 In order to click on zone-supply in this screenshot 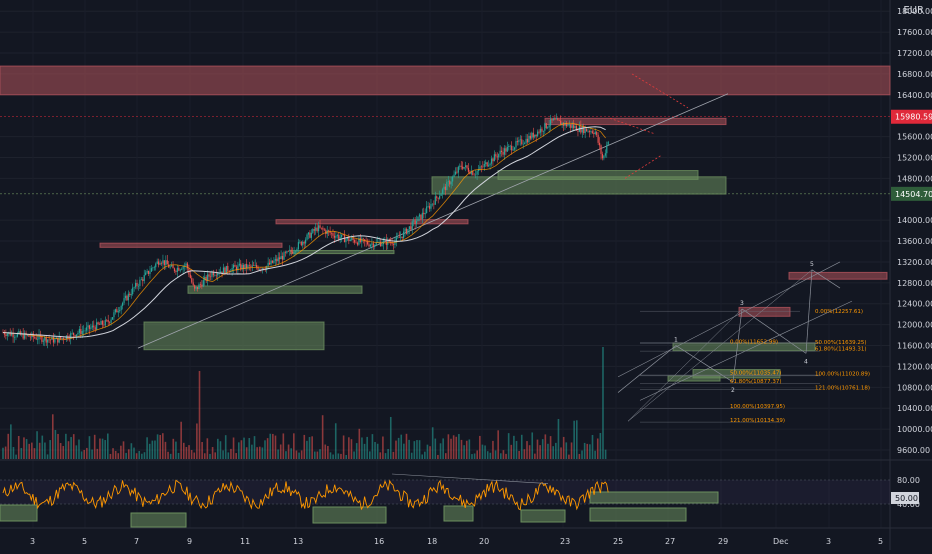, I will do `click(838, 275)`.